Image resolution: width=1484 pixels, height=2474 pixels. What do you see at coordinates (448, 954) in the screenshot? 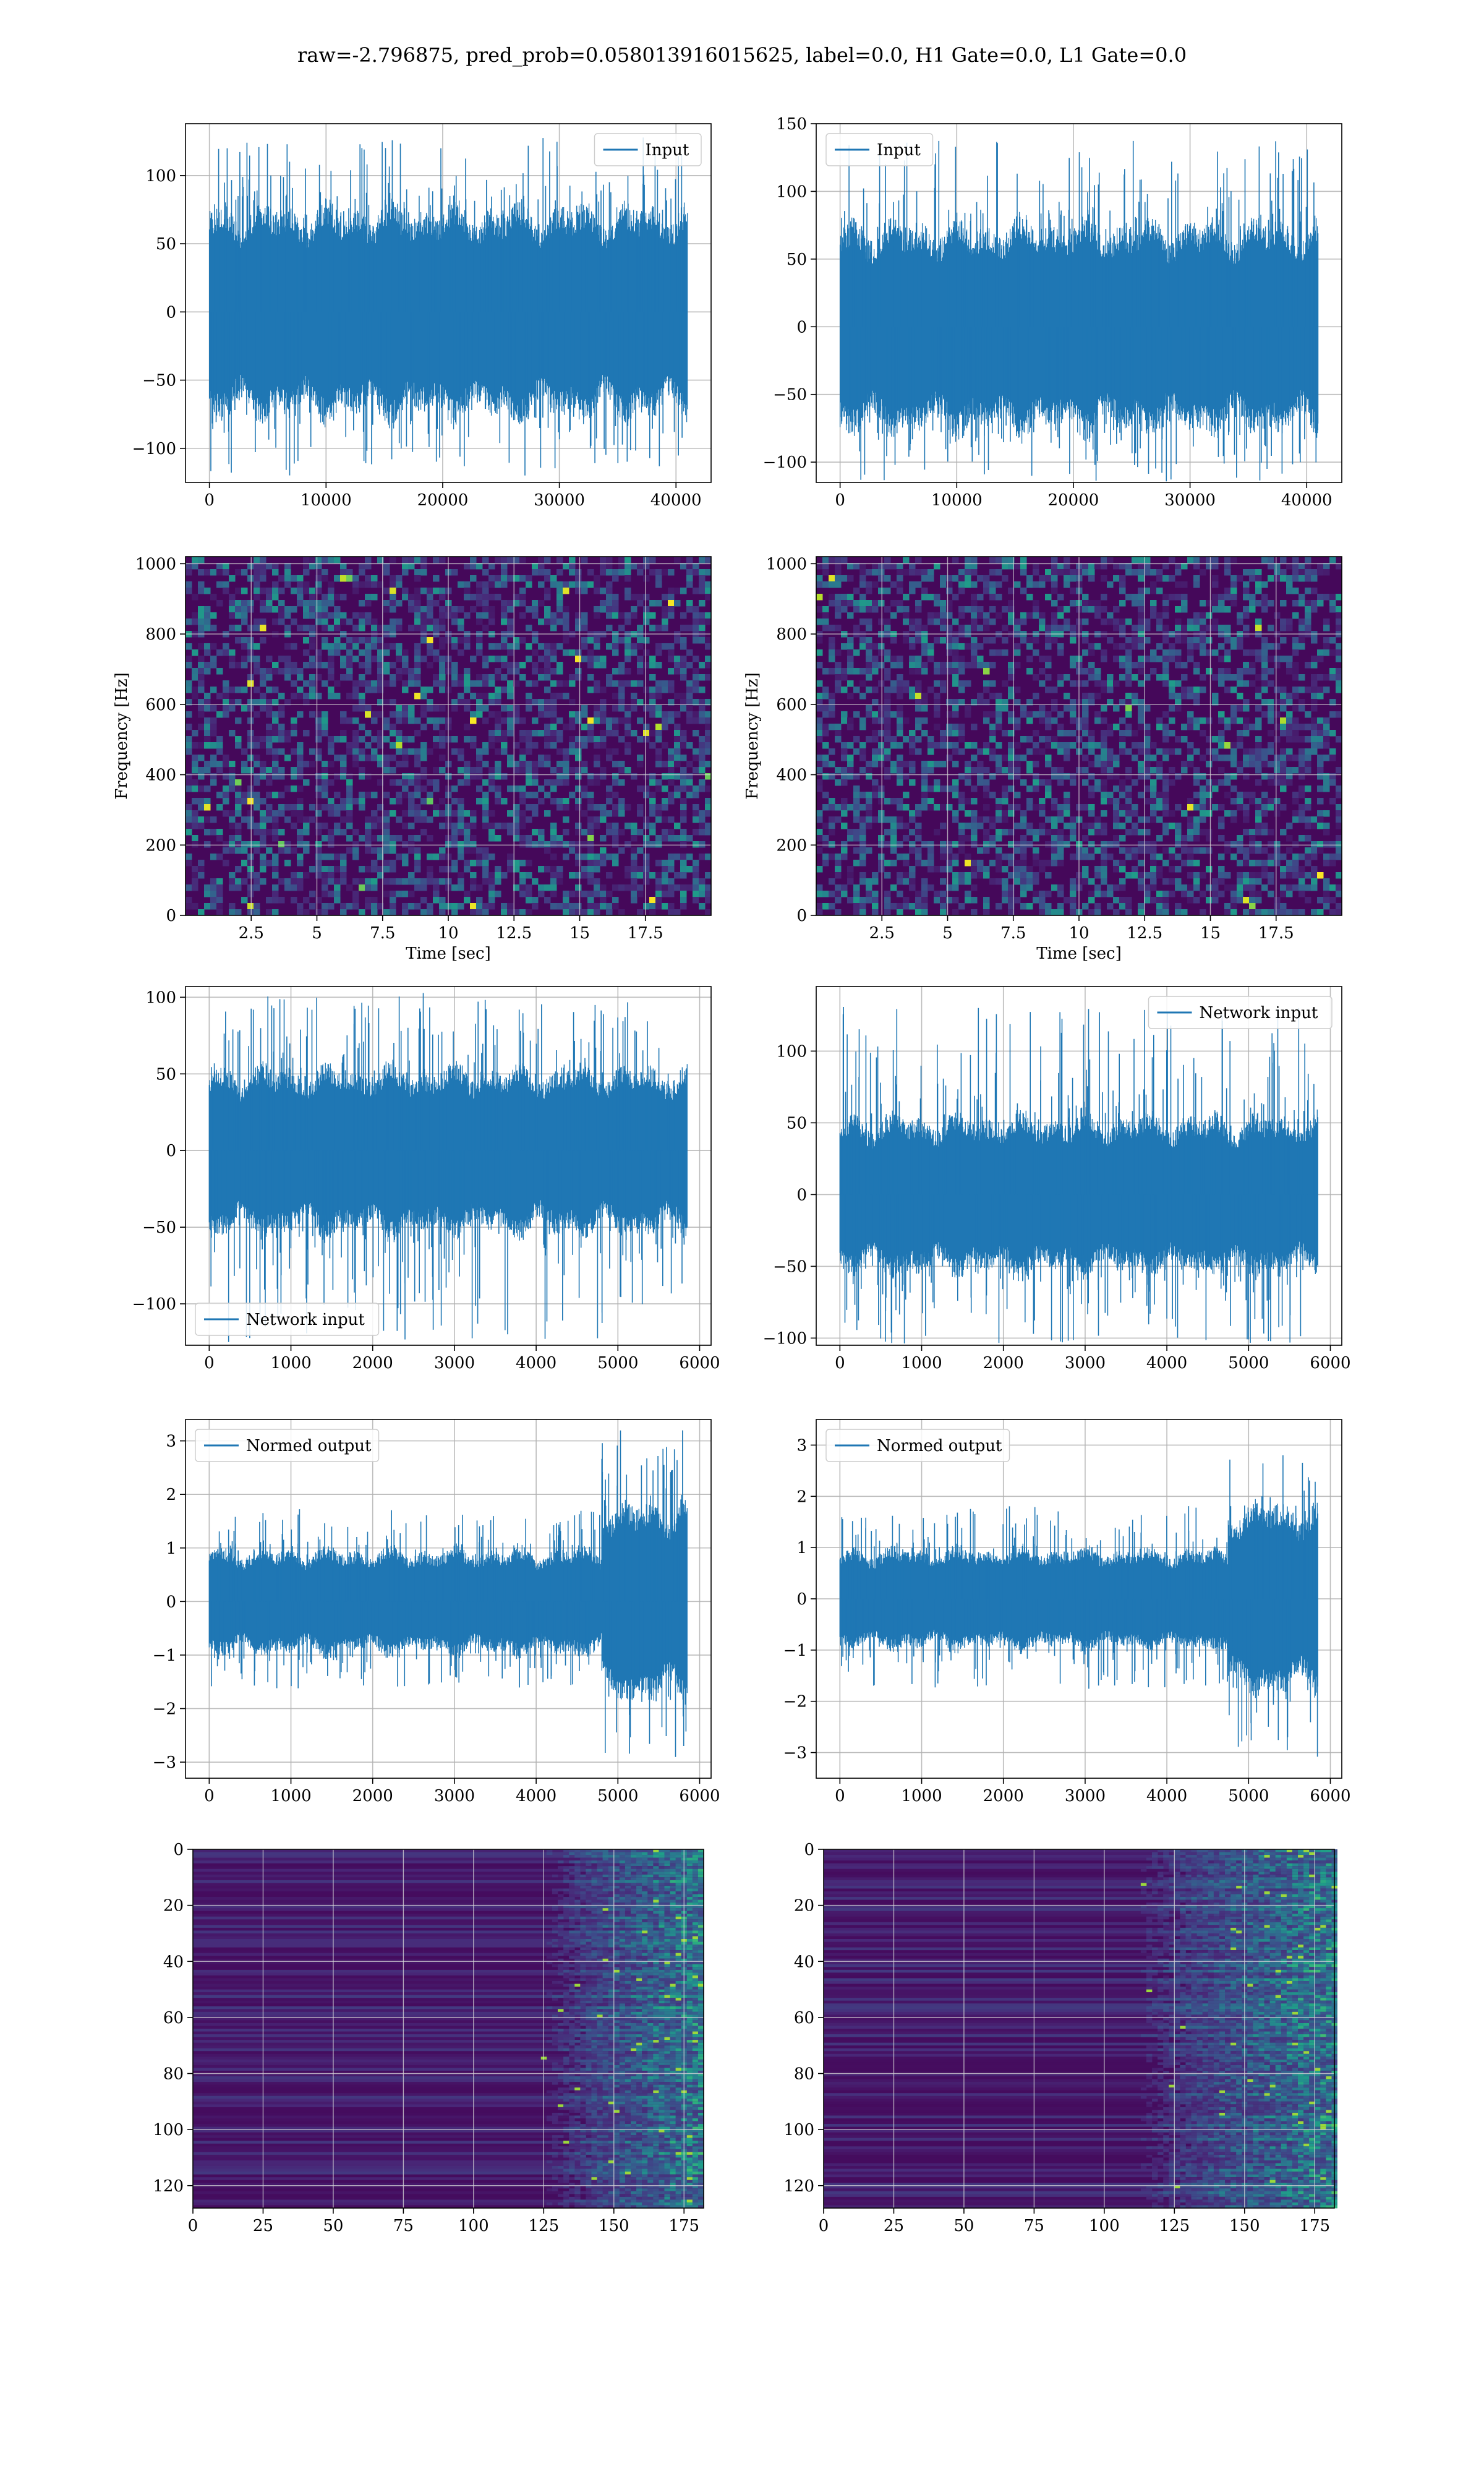
I see `x-axis-label: Time [sec]` at bounding box center [448, 954].